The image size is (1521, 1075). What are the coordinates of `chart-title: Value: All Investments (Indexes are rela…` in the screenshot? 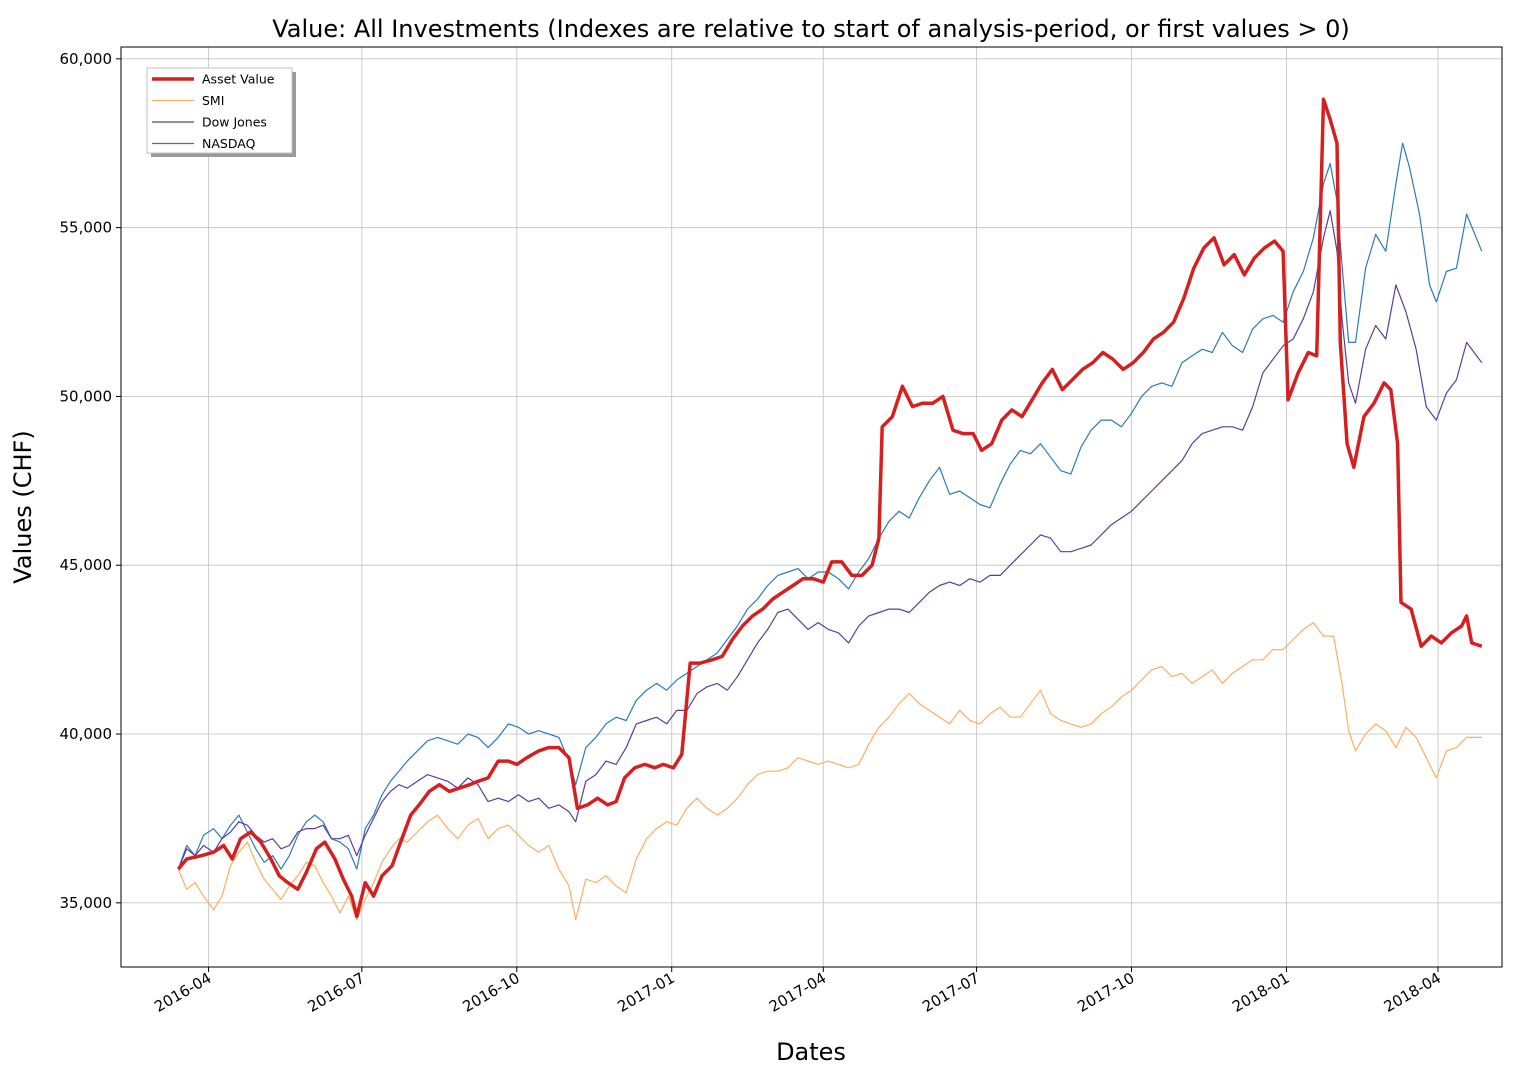 It's located at (811, 29).